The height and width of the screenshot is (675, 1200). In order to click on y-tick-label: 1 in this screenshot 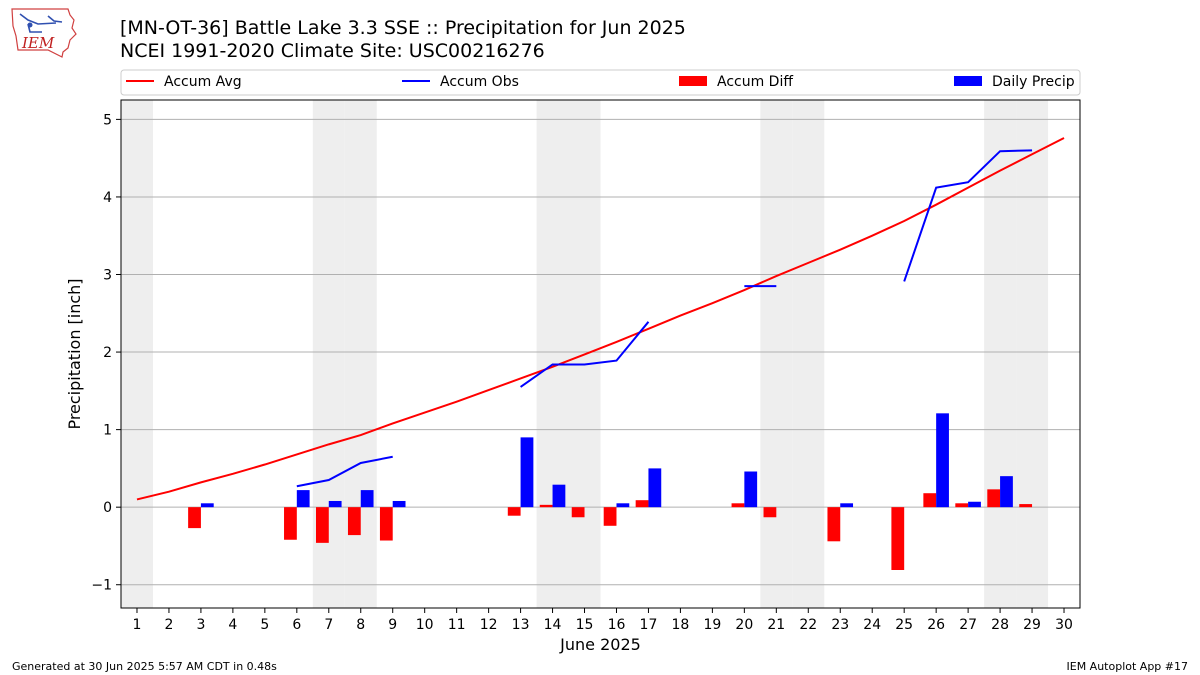, I will do `click(107, 431)`.